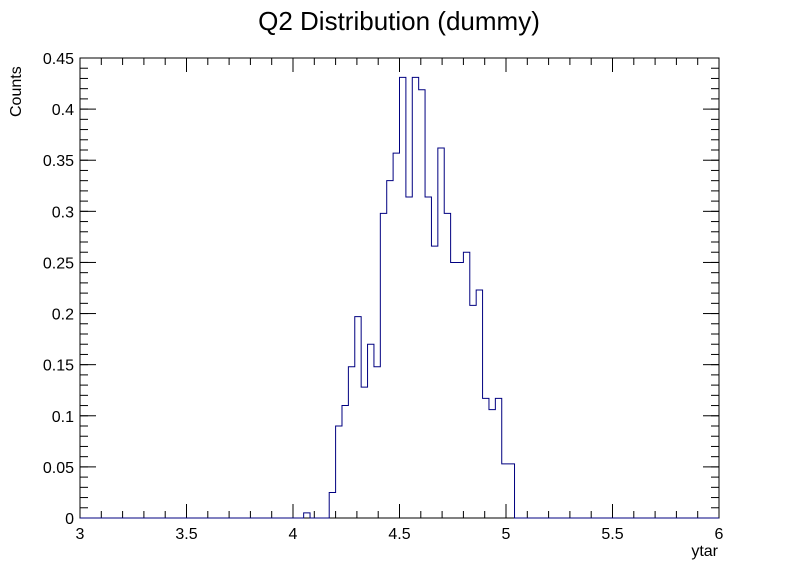  I want to click on x-tick-label: 3.5, so click(186, 534).